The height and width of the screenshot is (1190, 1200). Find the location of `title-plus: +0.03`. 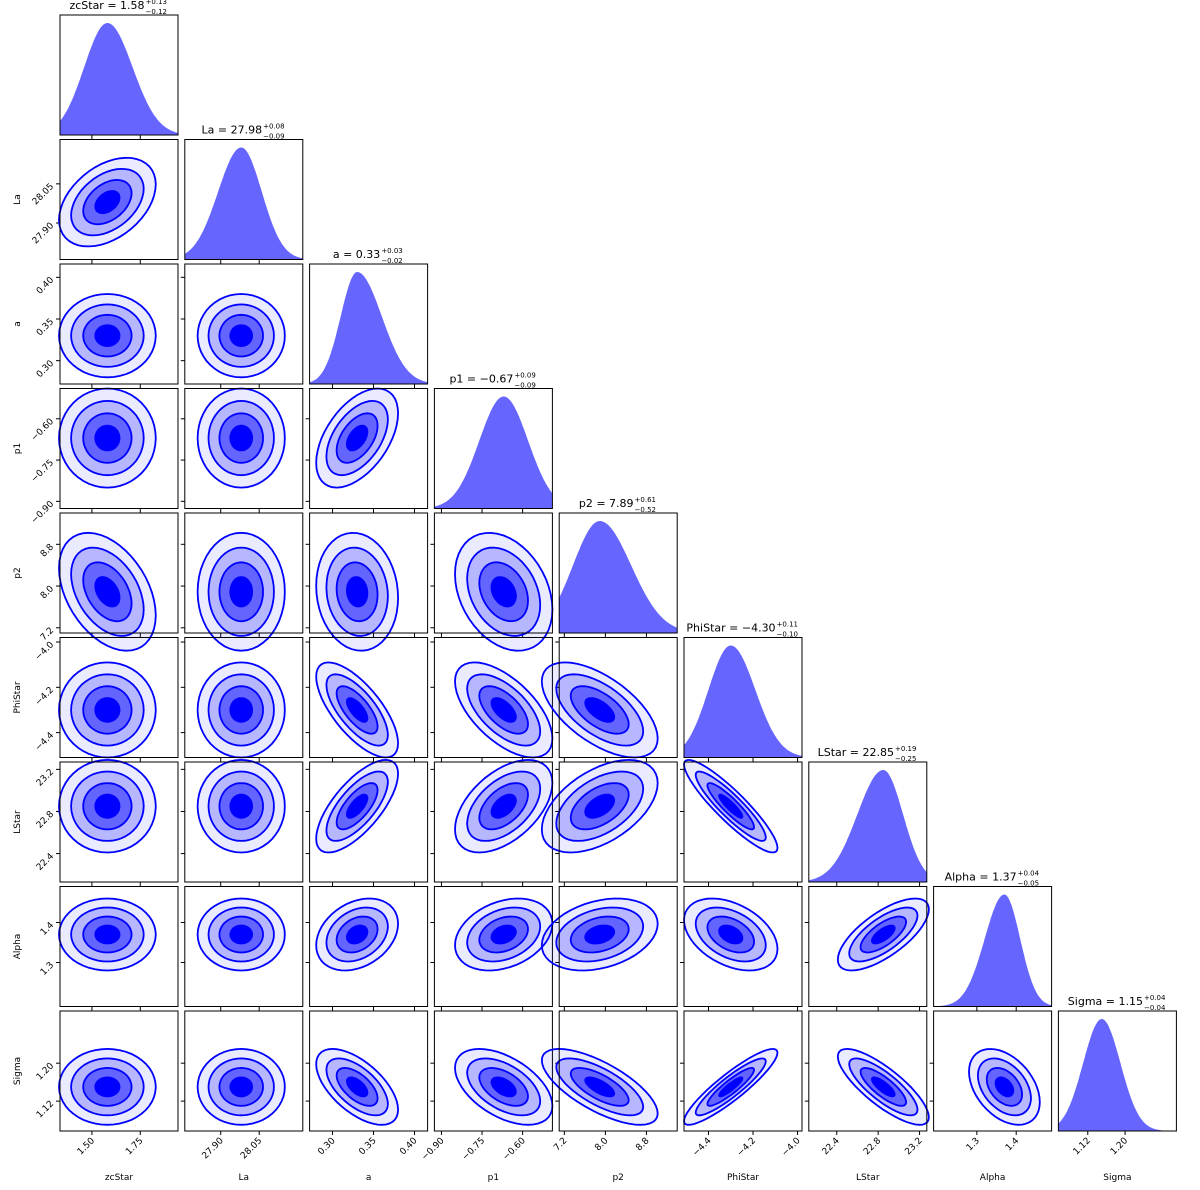

title-plus: +0.03 is located at coordinates (391, 251).